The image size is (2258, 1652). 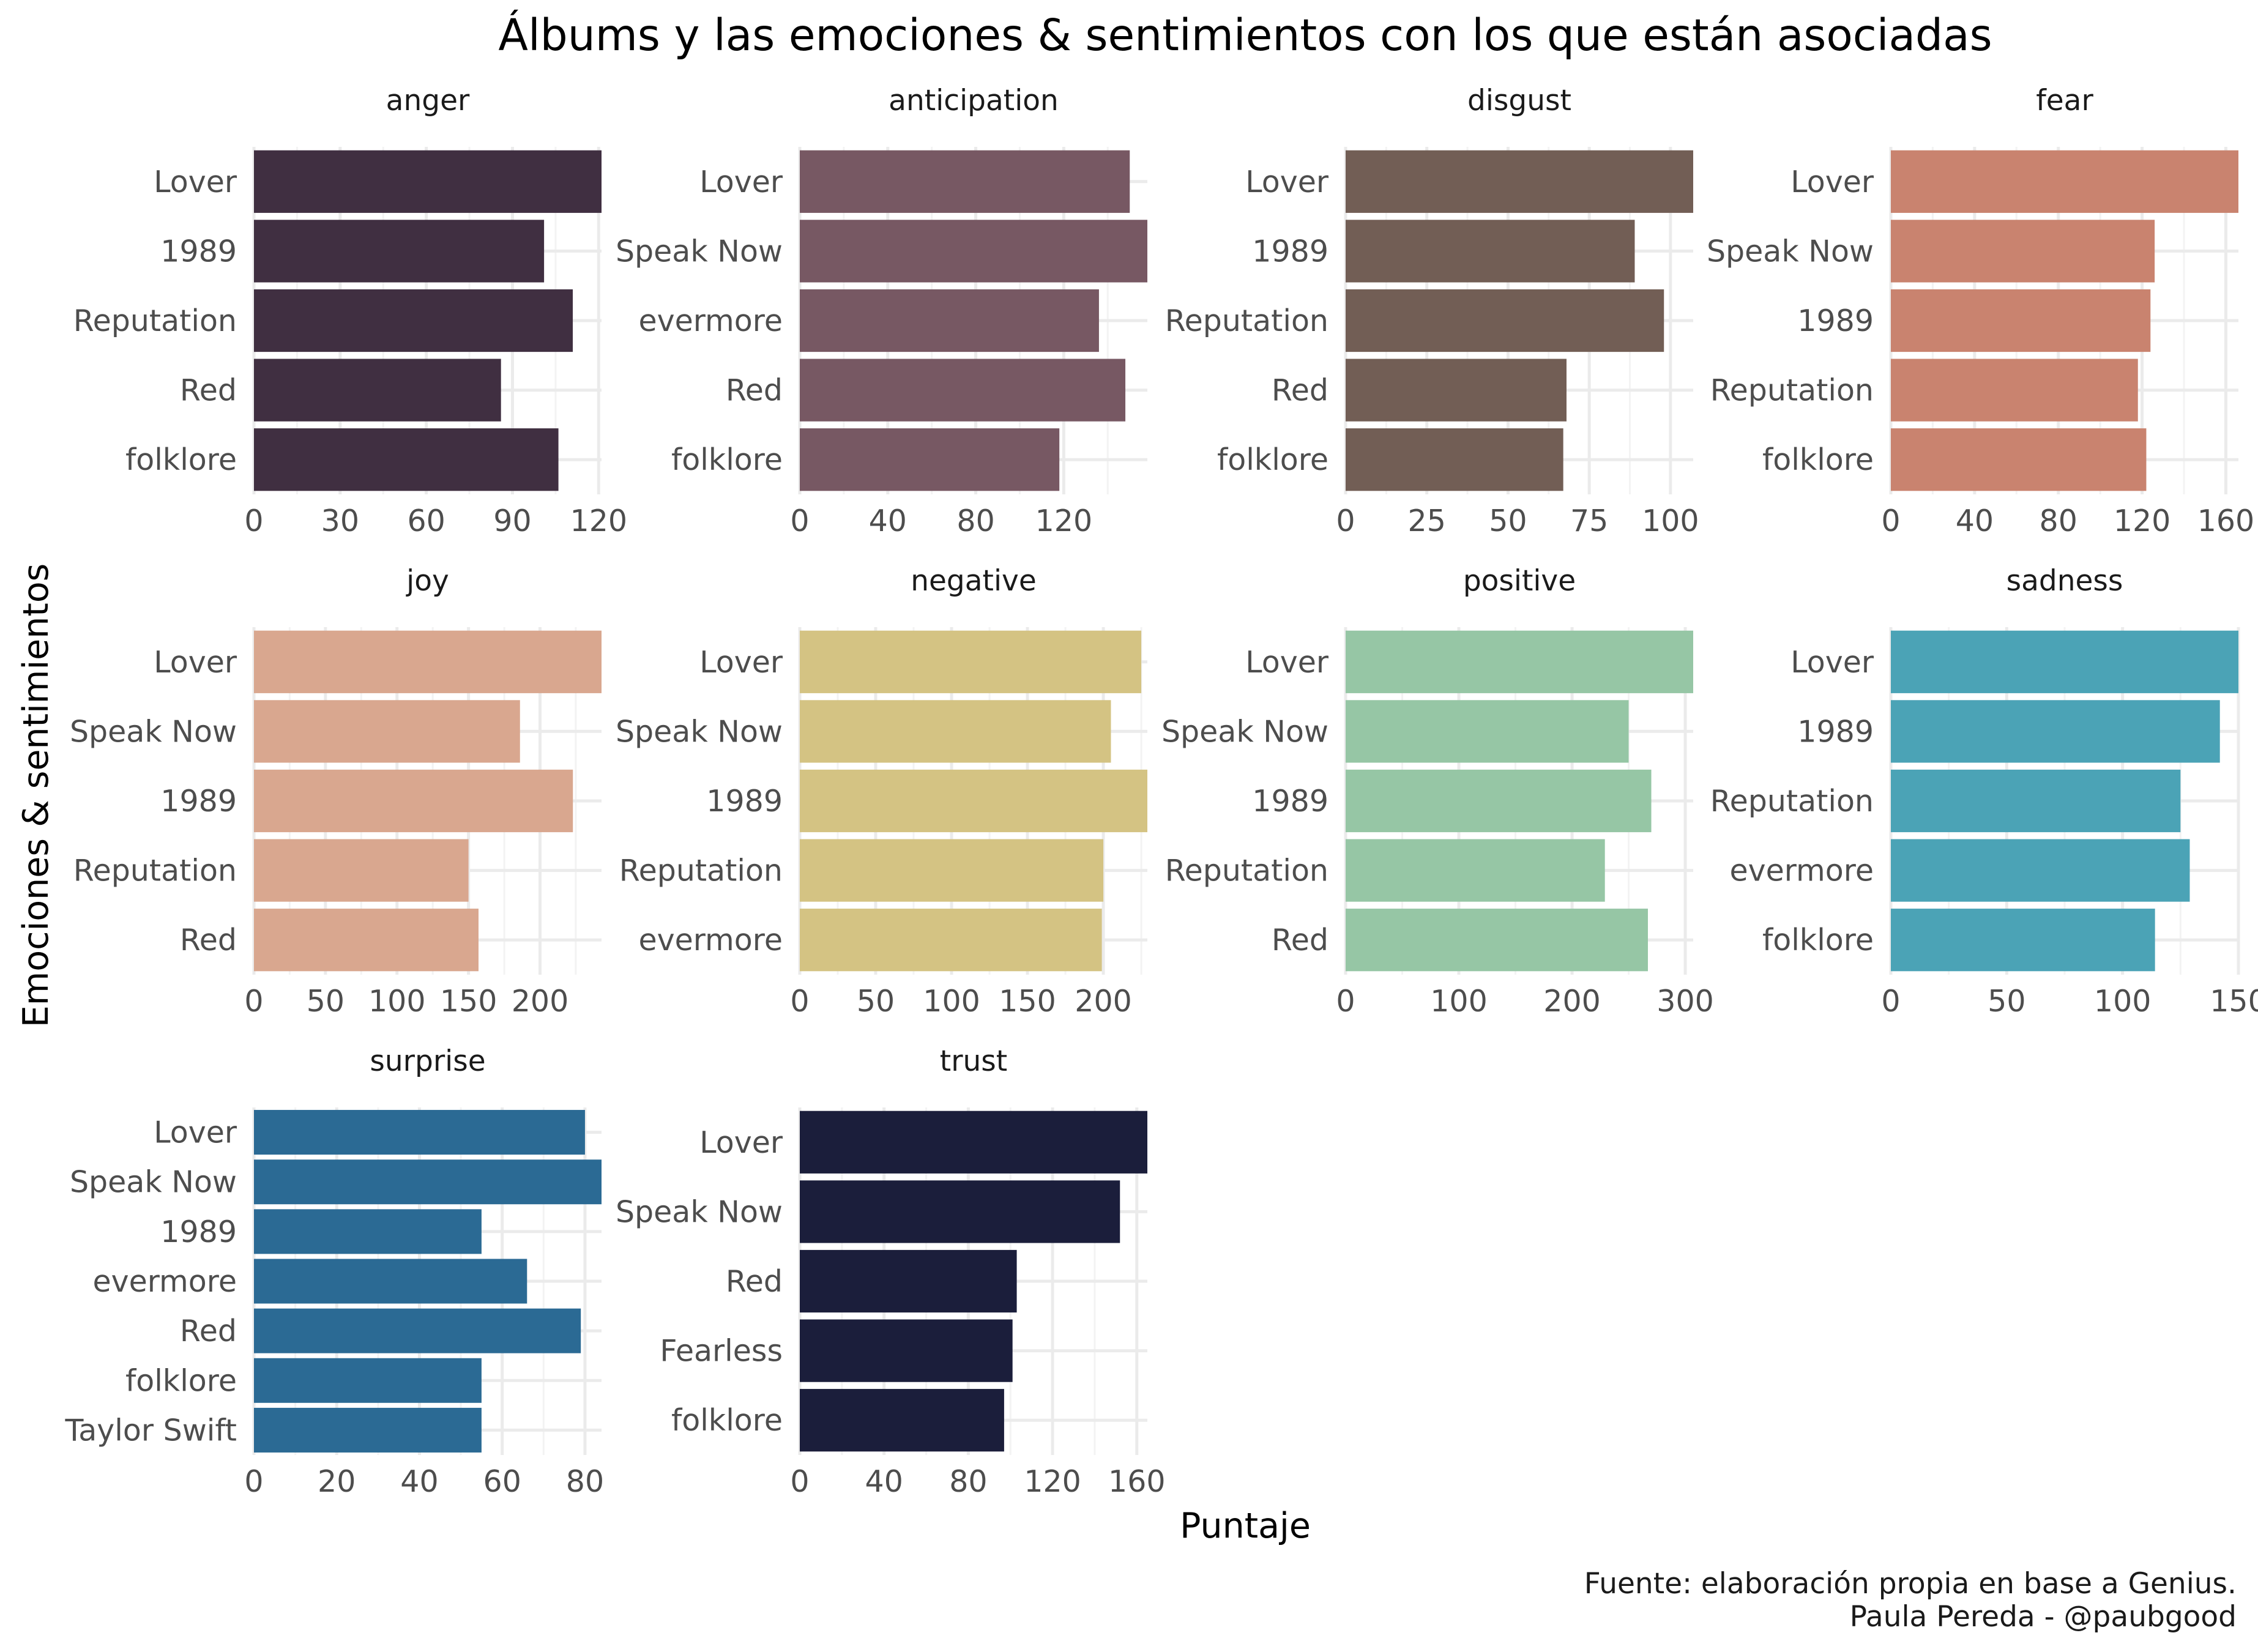 I want to click on bar-joy-Reputation, so click(x=361, y=870).